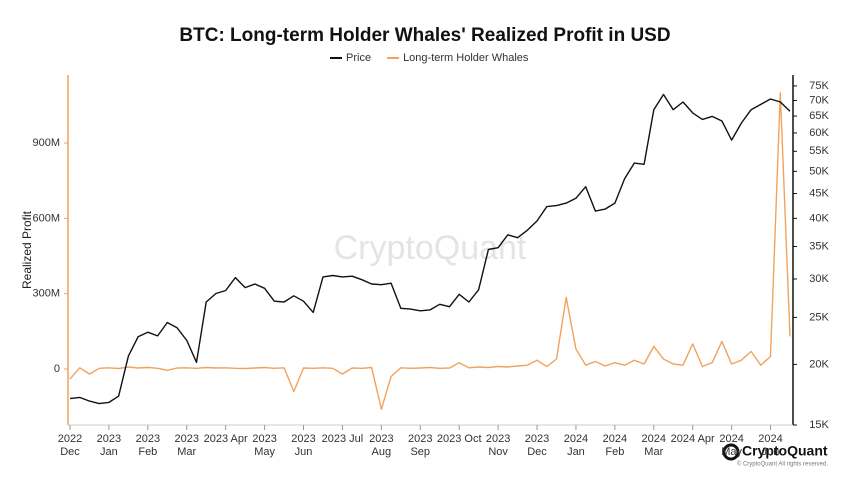  What do you see at coordinates (381, 445) in the screenshot?
I see `x-tick-label: 2023 Aug` at bounding box center [381, 445].